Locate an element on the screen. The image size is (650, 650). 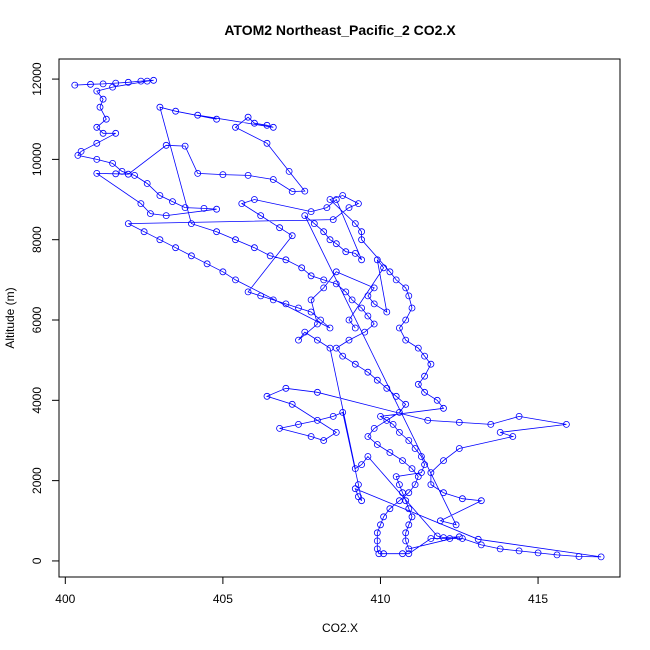
y-axis-label: Altitude (m) is located at coordinates (10, 317).